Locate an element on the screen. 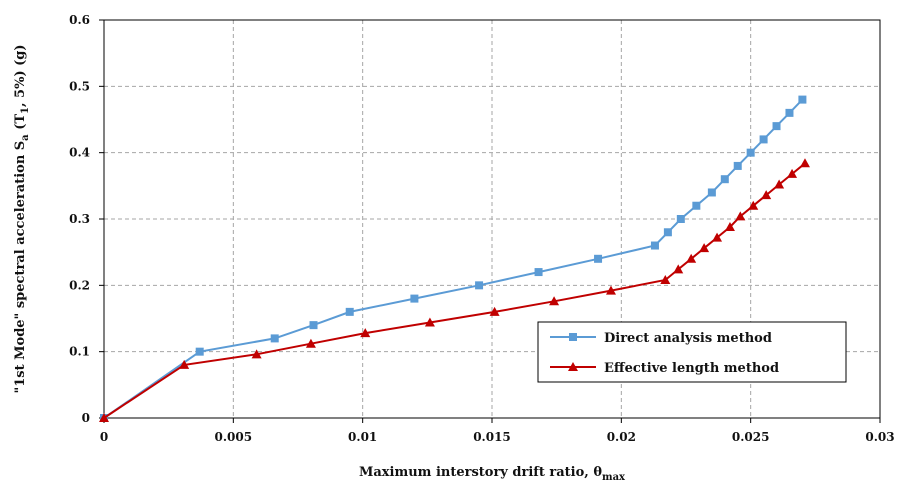 Image resolution: width=904 pixels, height=494 pixels. y-tick-label: 0.3 is located at coordinates (79, 219).